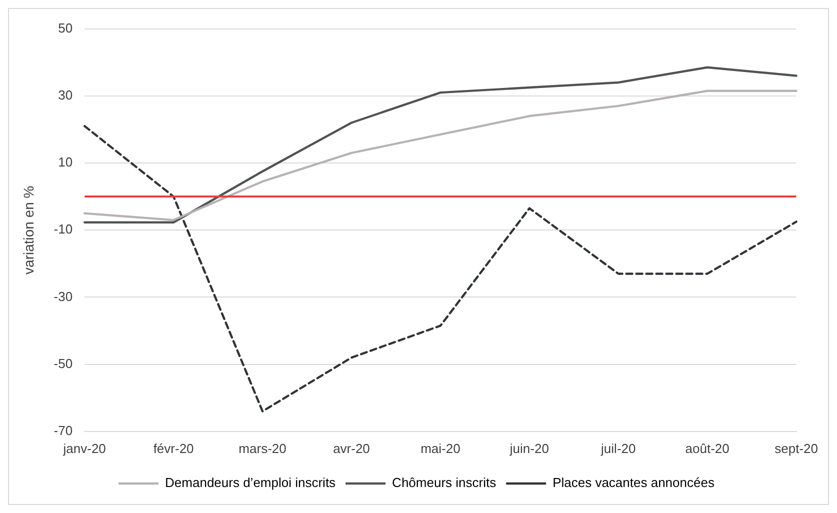  I want to click on y-tick-label: 50, so click(65, 28).